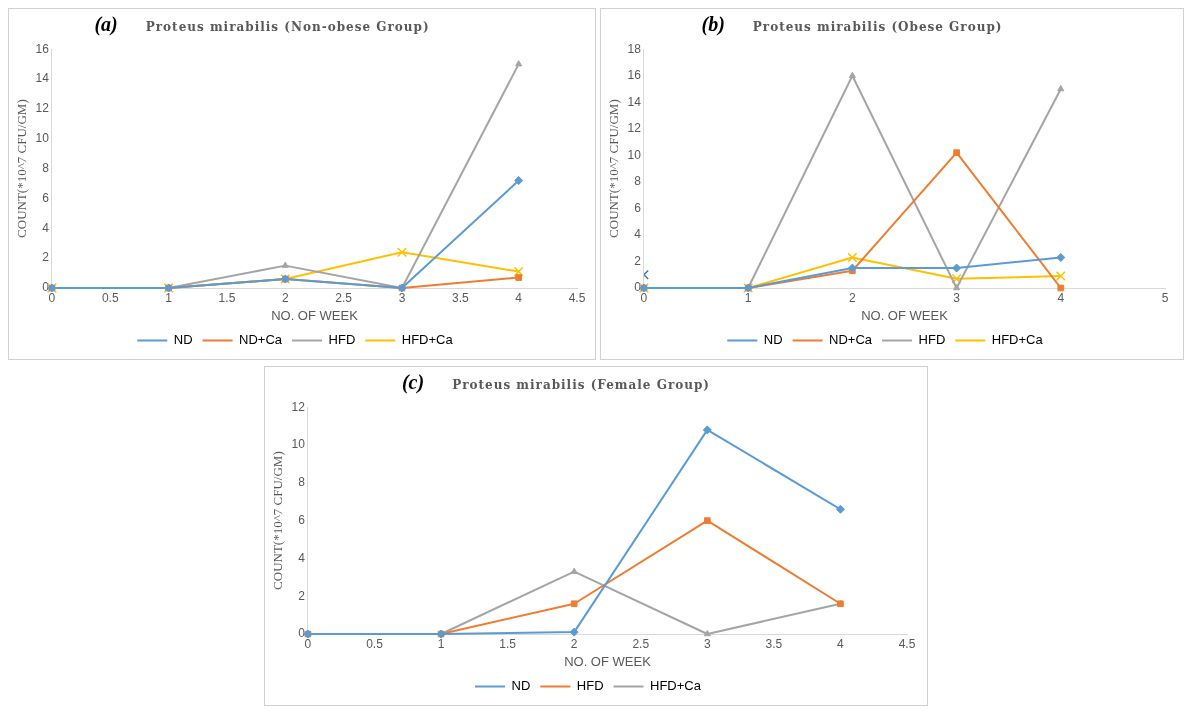 Image resolution: width=1184 pixels, height=711 pixels. What do you see at coordinates (106, 24) in the screenshot?
I see `text: (a)` at bounding box center [106, 24].